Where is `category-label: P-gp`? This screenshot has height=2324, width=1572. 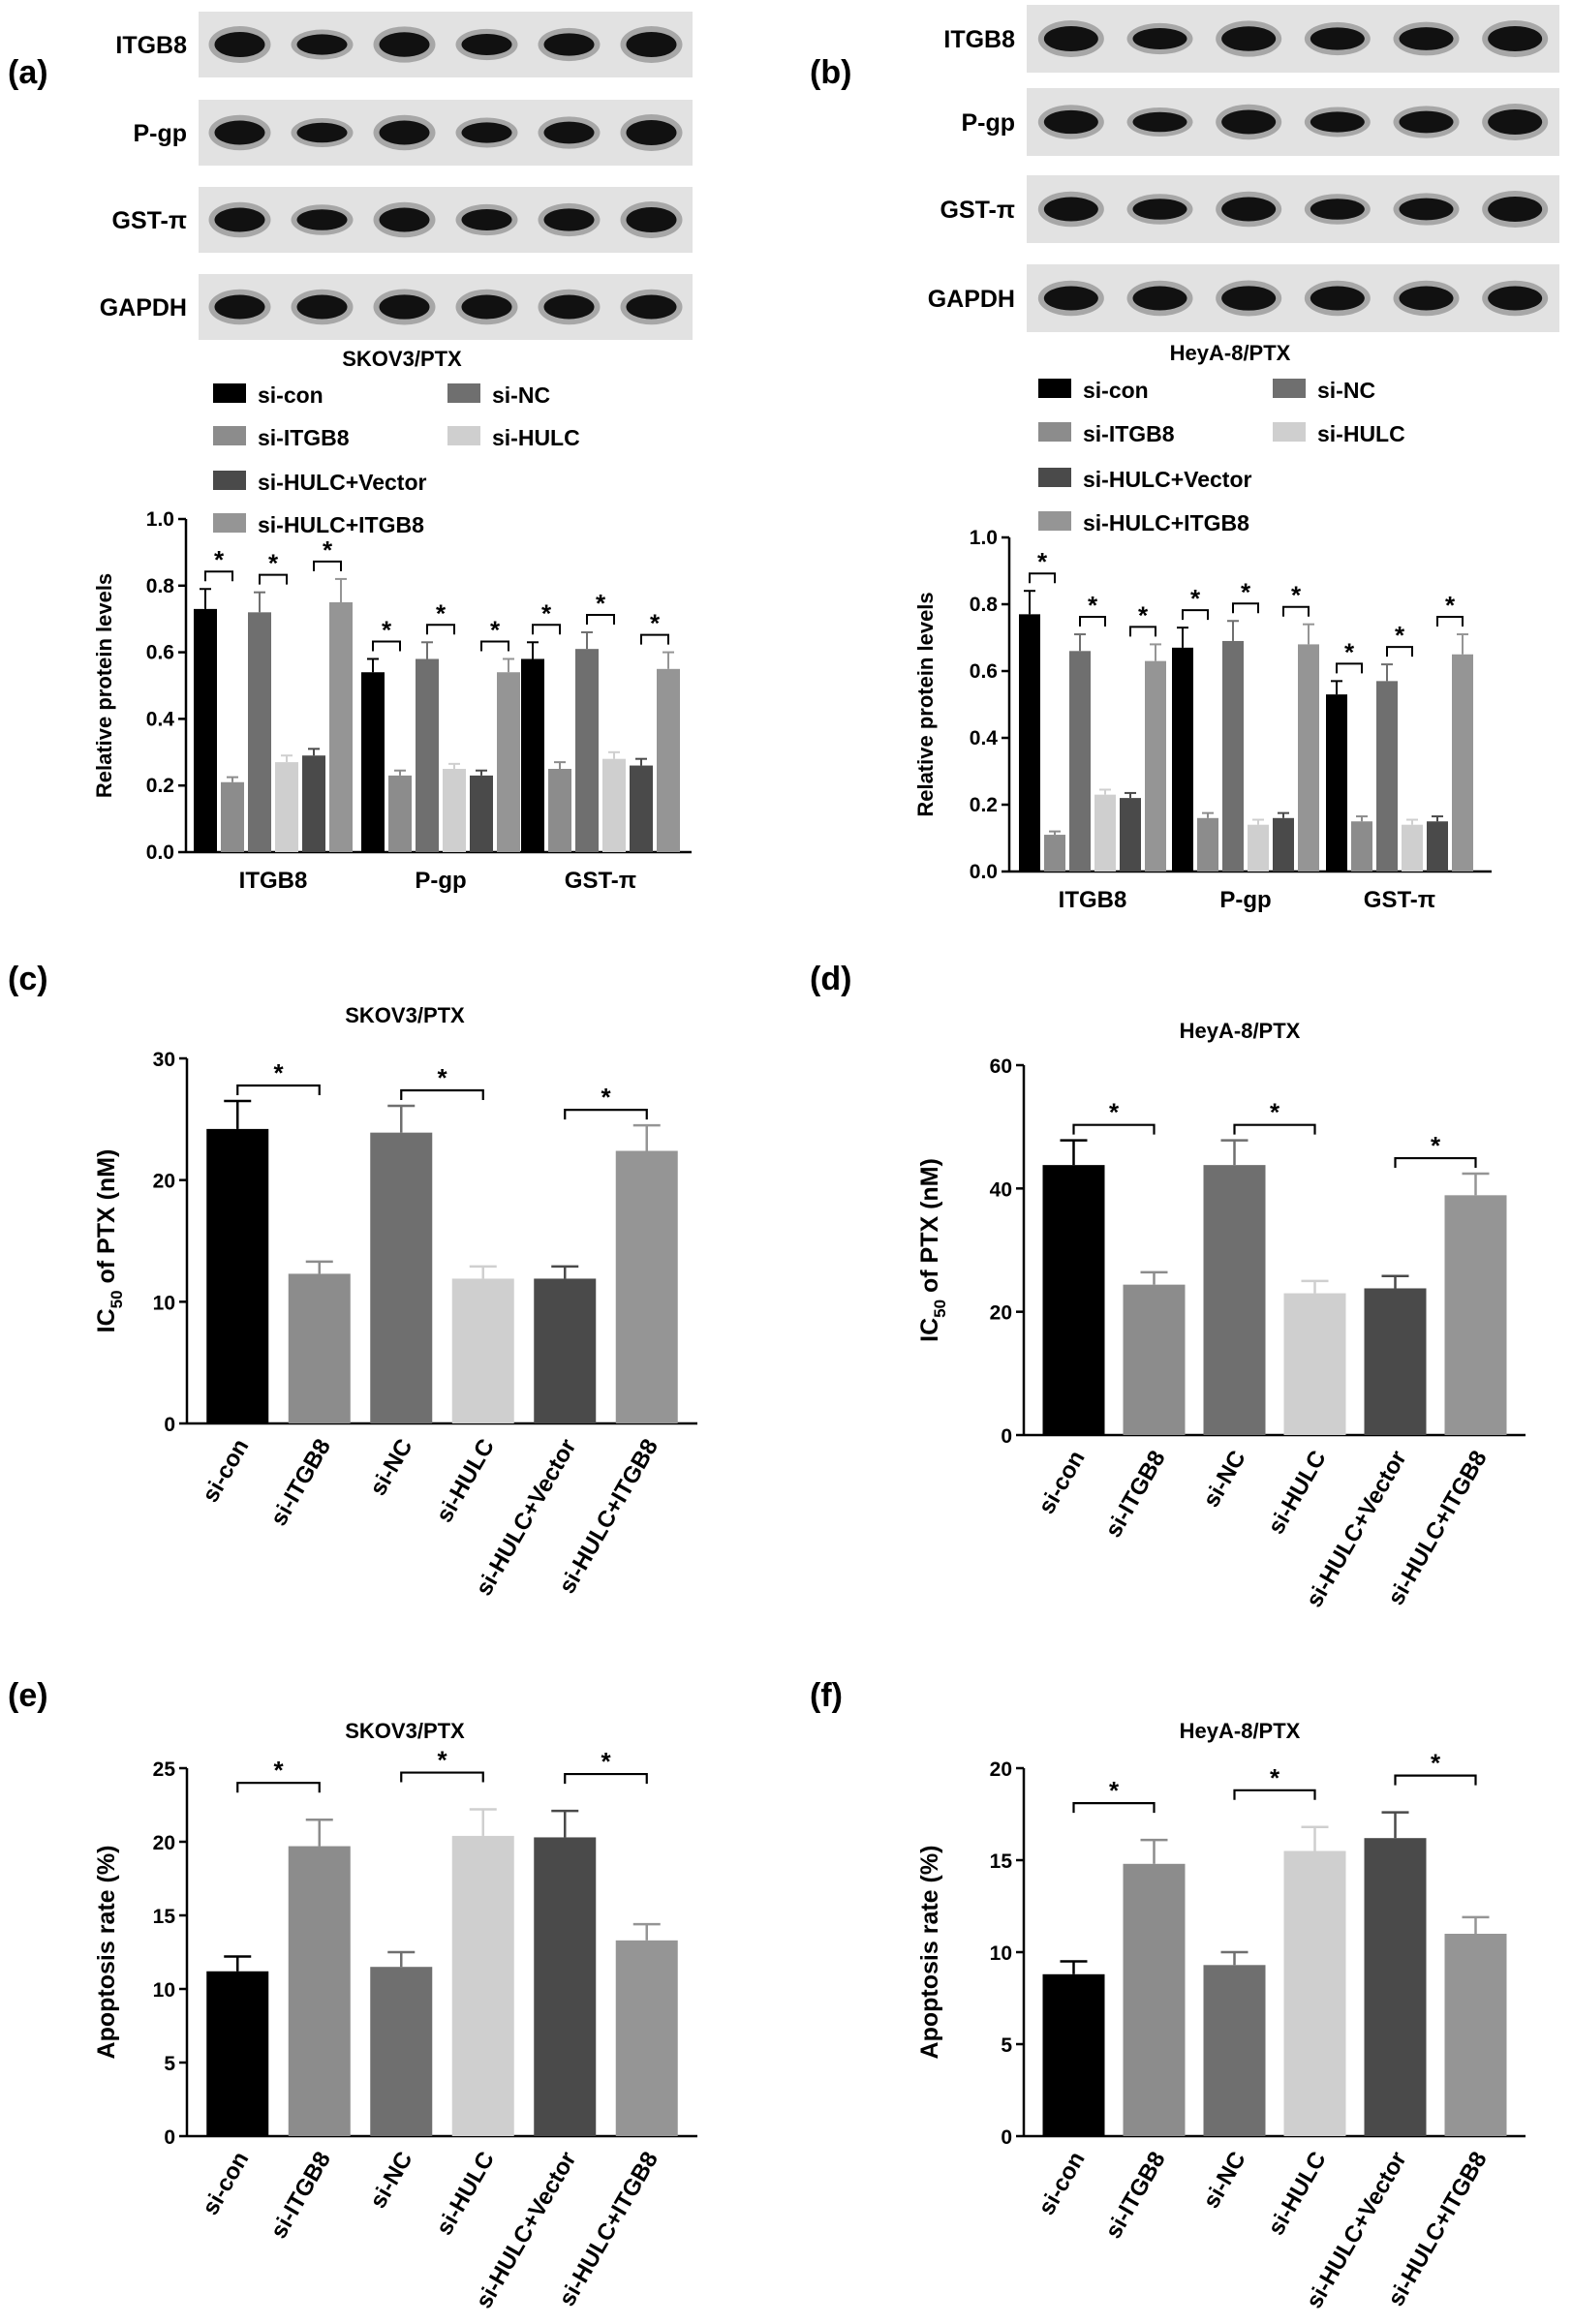 category-label: P-gp is located at coordinates (1245, 900).